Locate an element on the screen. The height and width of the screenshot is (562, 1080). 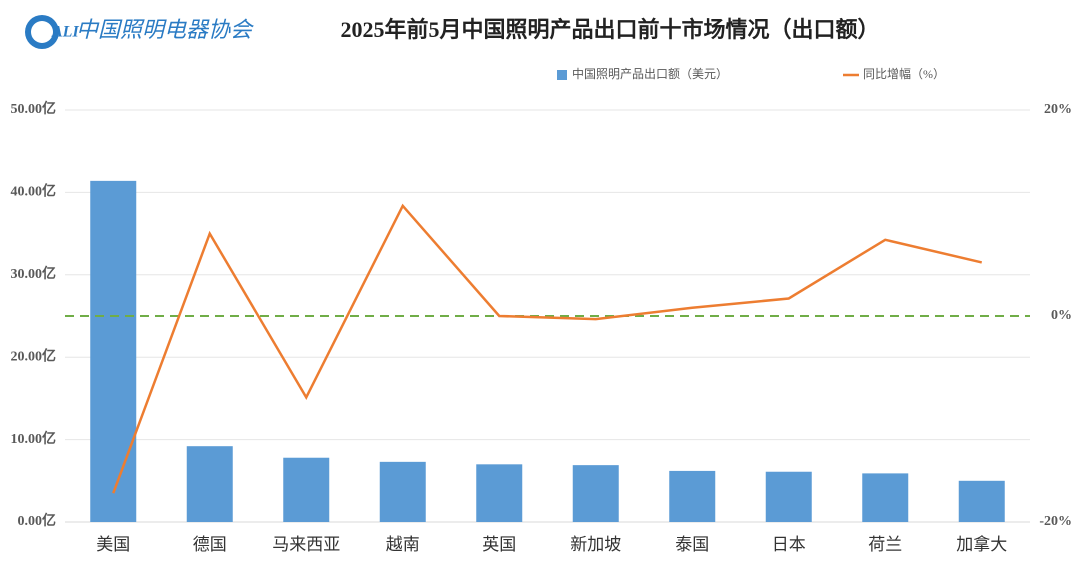
y2-tick-label: 20% is located at coordinates (1058, 109).